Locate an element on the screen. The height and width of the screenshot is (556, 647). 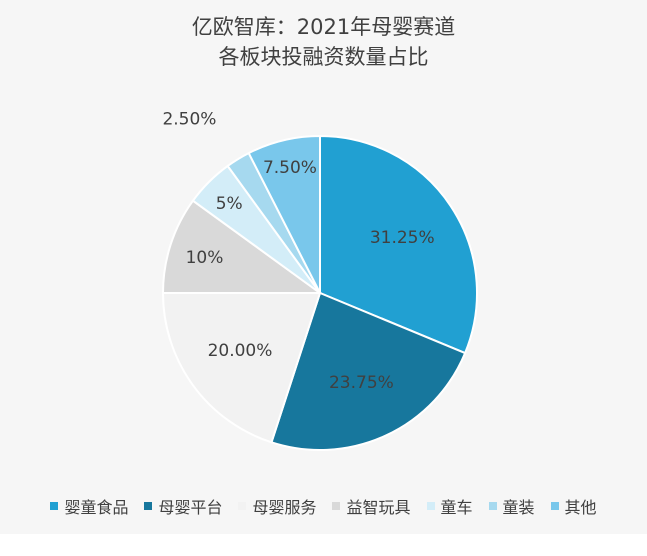
legend-item-3: 母婴服务 is located at coordinates (277, 506).